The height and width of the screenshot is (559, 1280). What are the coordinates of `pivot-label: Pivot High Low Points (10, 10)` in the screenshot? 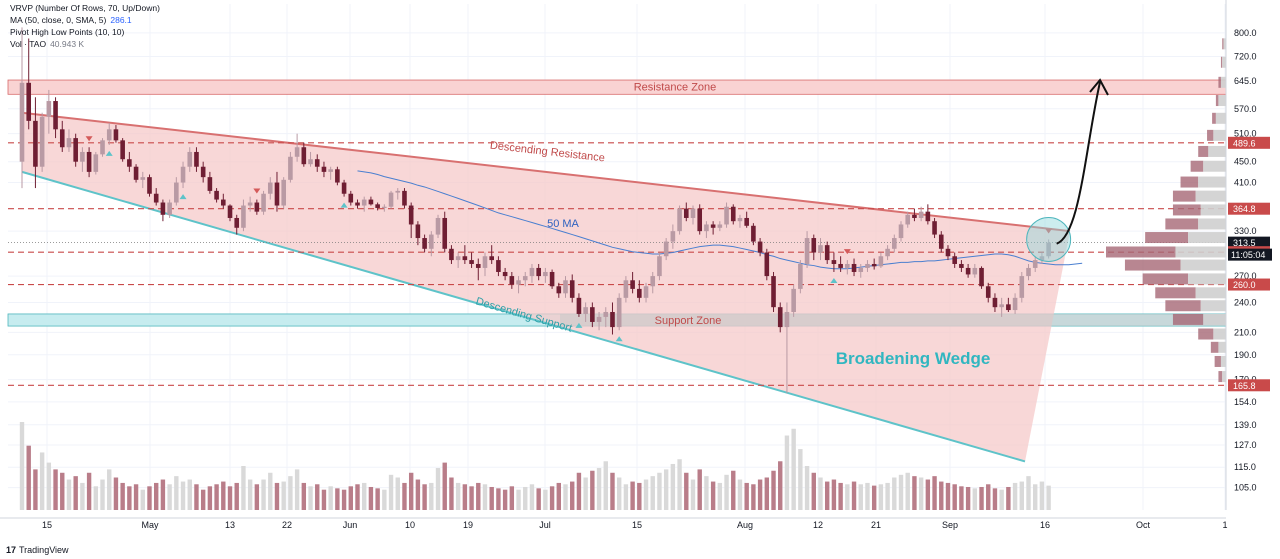 It's located at (67, 32).